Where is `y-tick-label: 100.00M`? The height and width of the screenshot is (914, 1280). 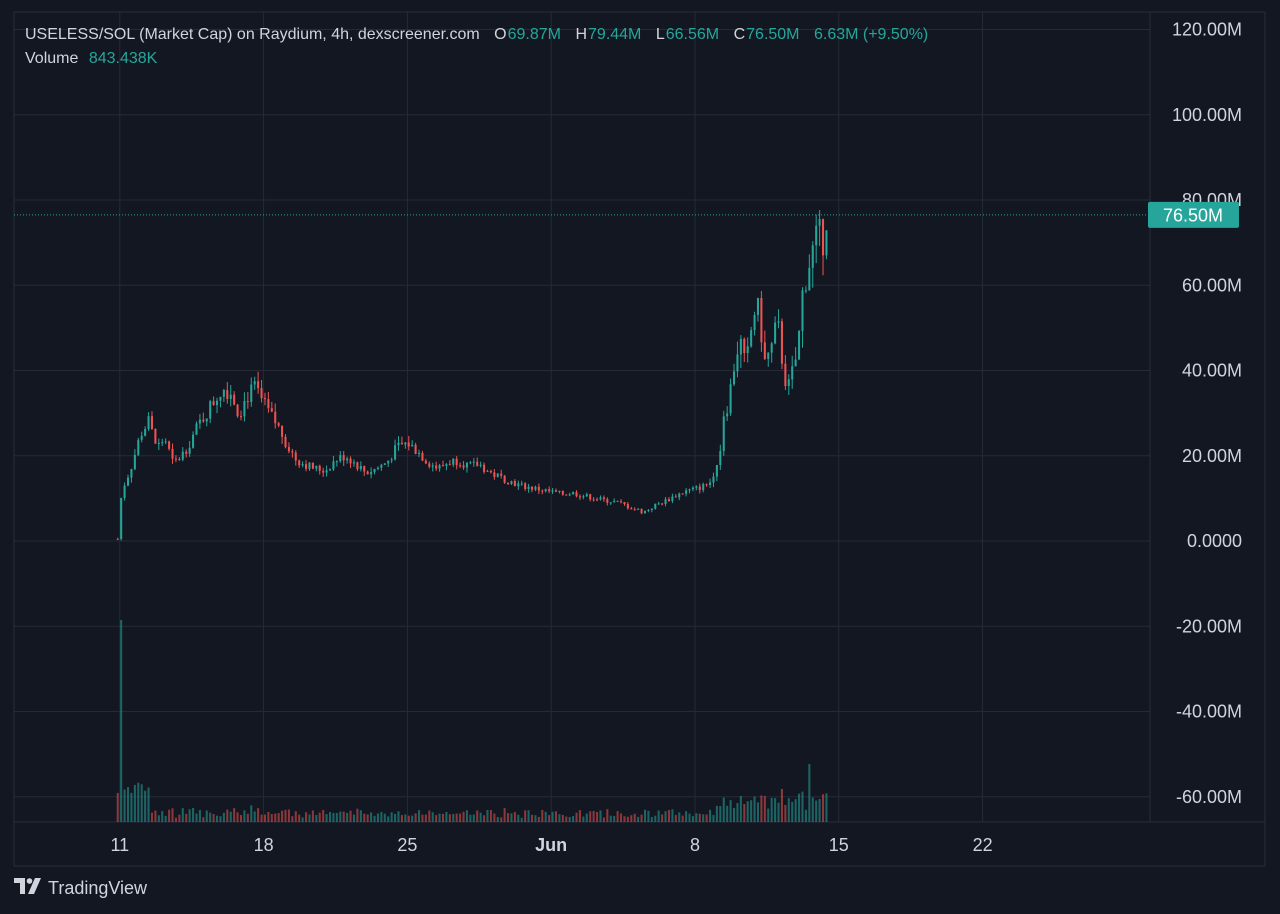 y-tick-label: 100.00M is located at coordinates (1207, 115).